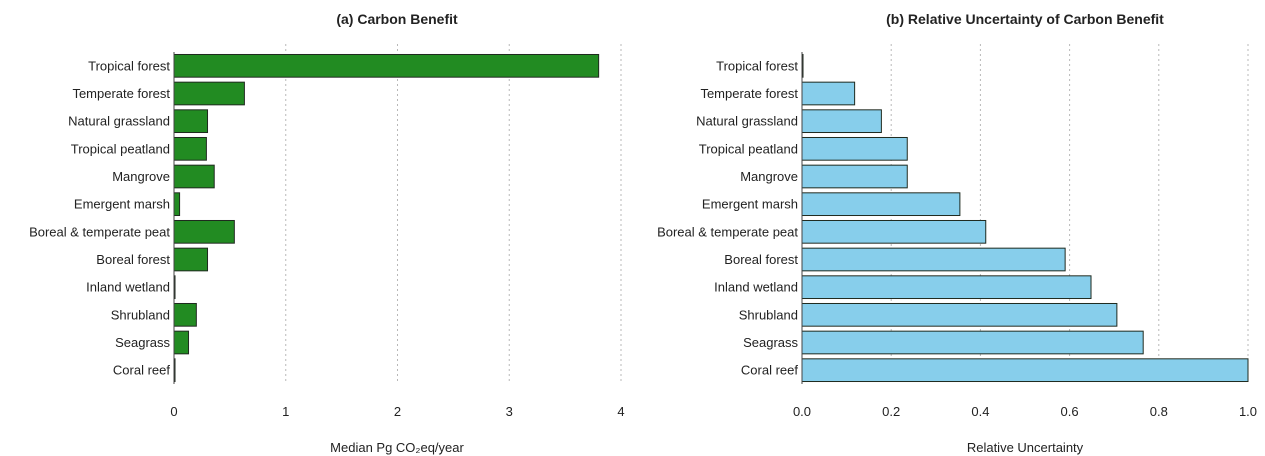  Describe the element at coordinates (173, 411) in the screenshot. I see `x-tick-label: 0` at that location.